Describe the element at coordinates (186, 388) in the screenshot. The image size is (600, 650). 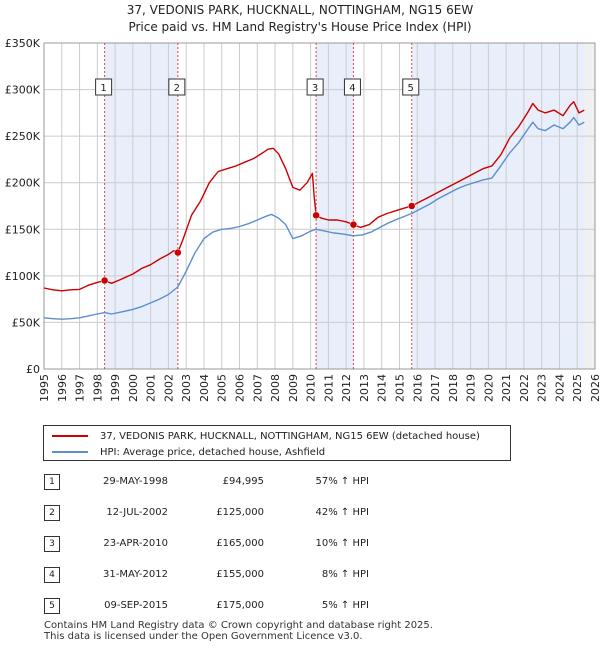
I see `x-tick-label: 2003` at that location.